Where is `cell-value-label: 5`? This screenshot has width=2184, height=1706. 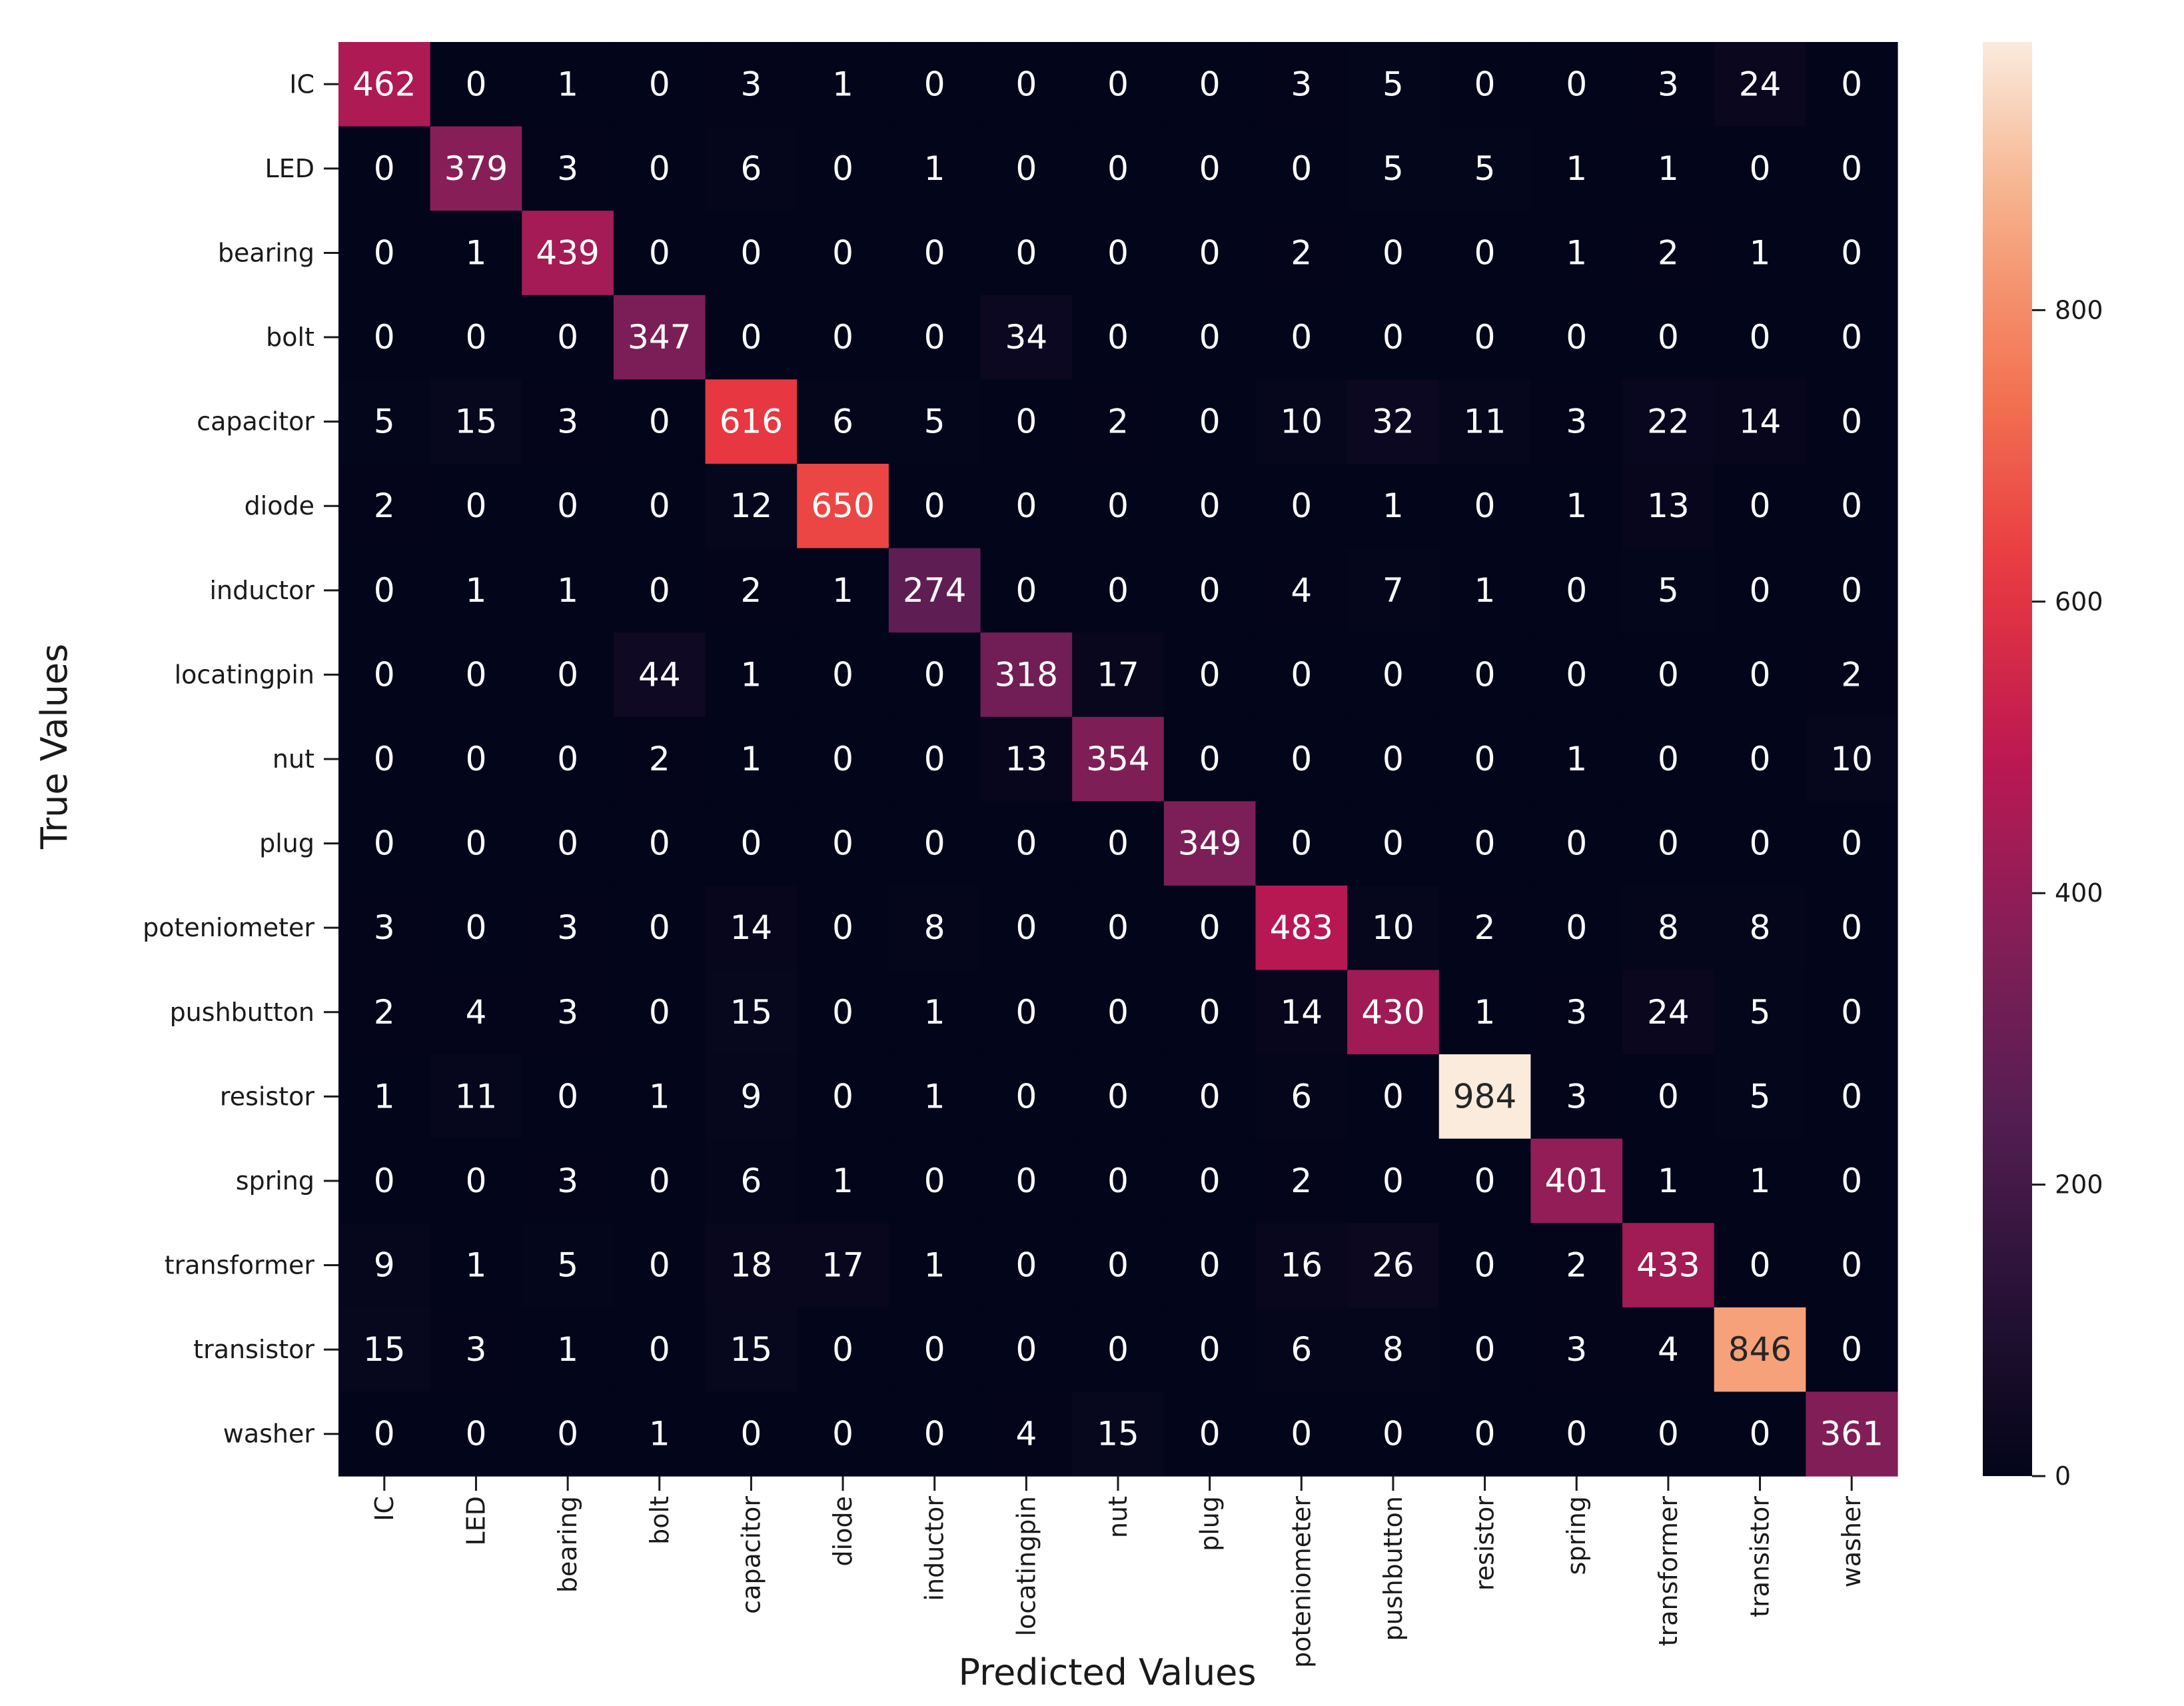 cell-value-label: 5 is located at coordinates (934, 422).